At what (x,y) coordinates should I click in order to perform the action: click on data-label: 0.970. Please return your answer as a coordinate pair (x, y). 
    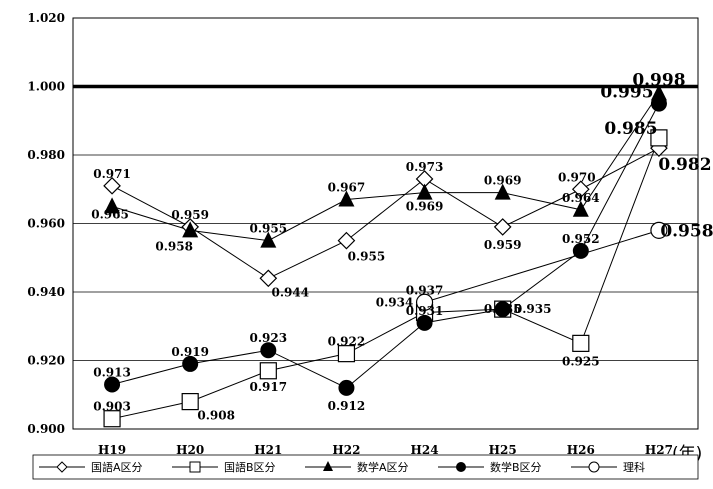
    Looking at the image, I should click on (577, 177).